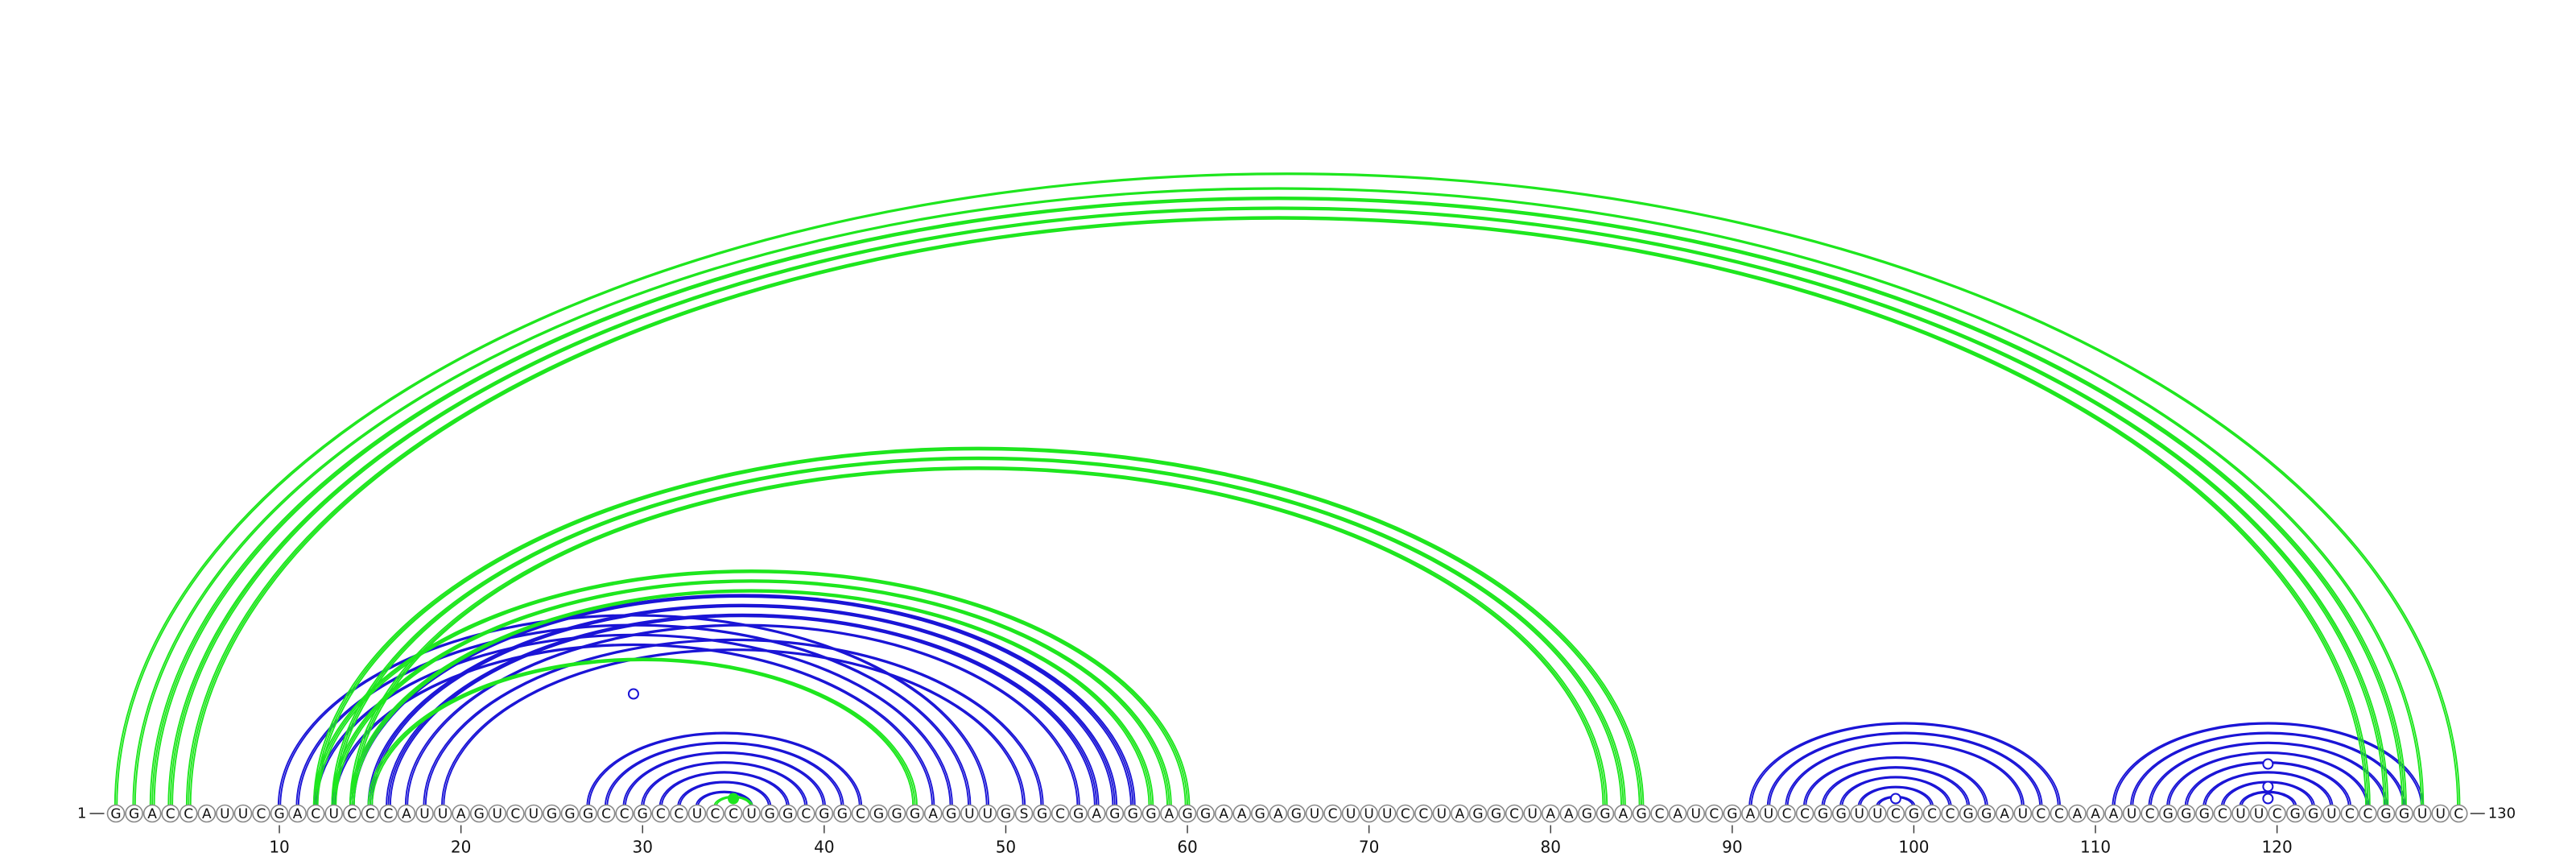 The width and height of the screenshot is (2576, 857). I want to click on arc-marker, so click(2268, 799).